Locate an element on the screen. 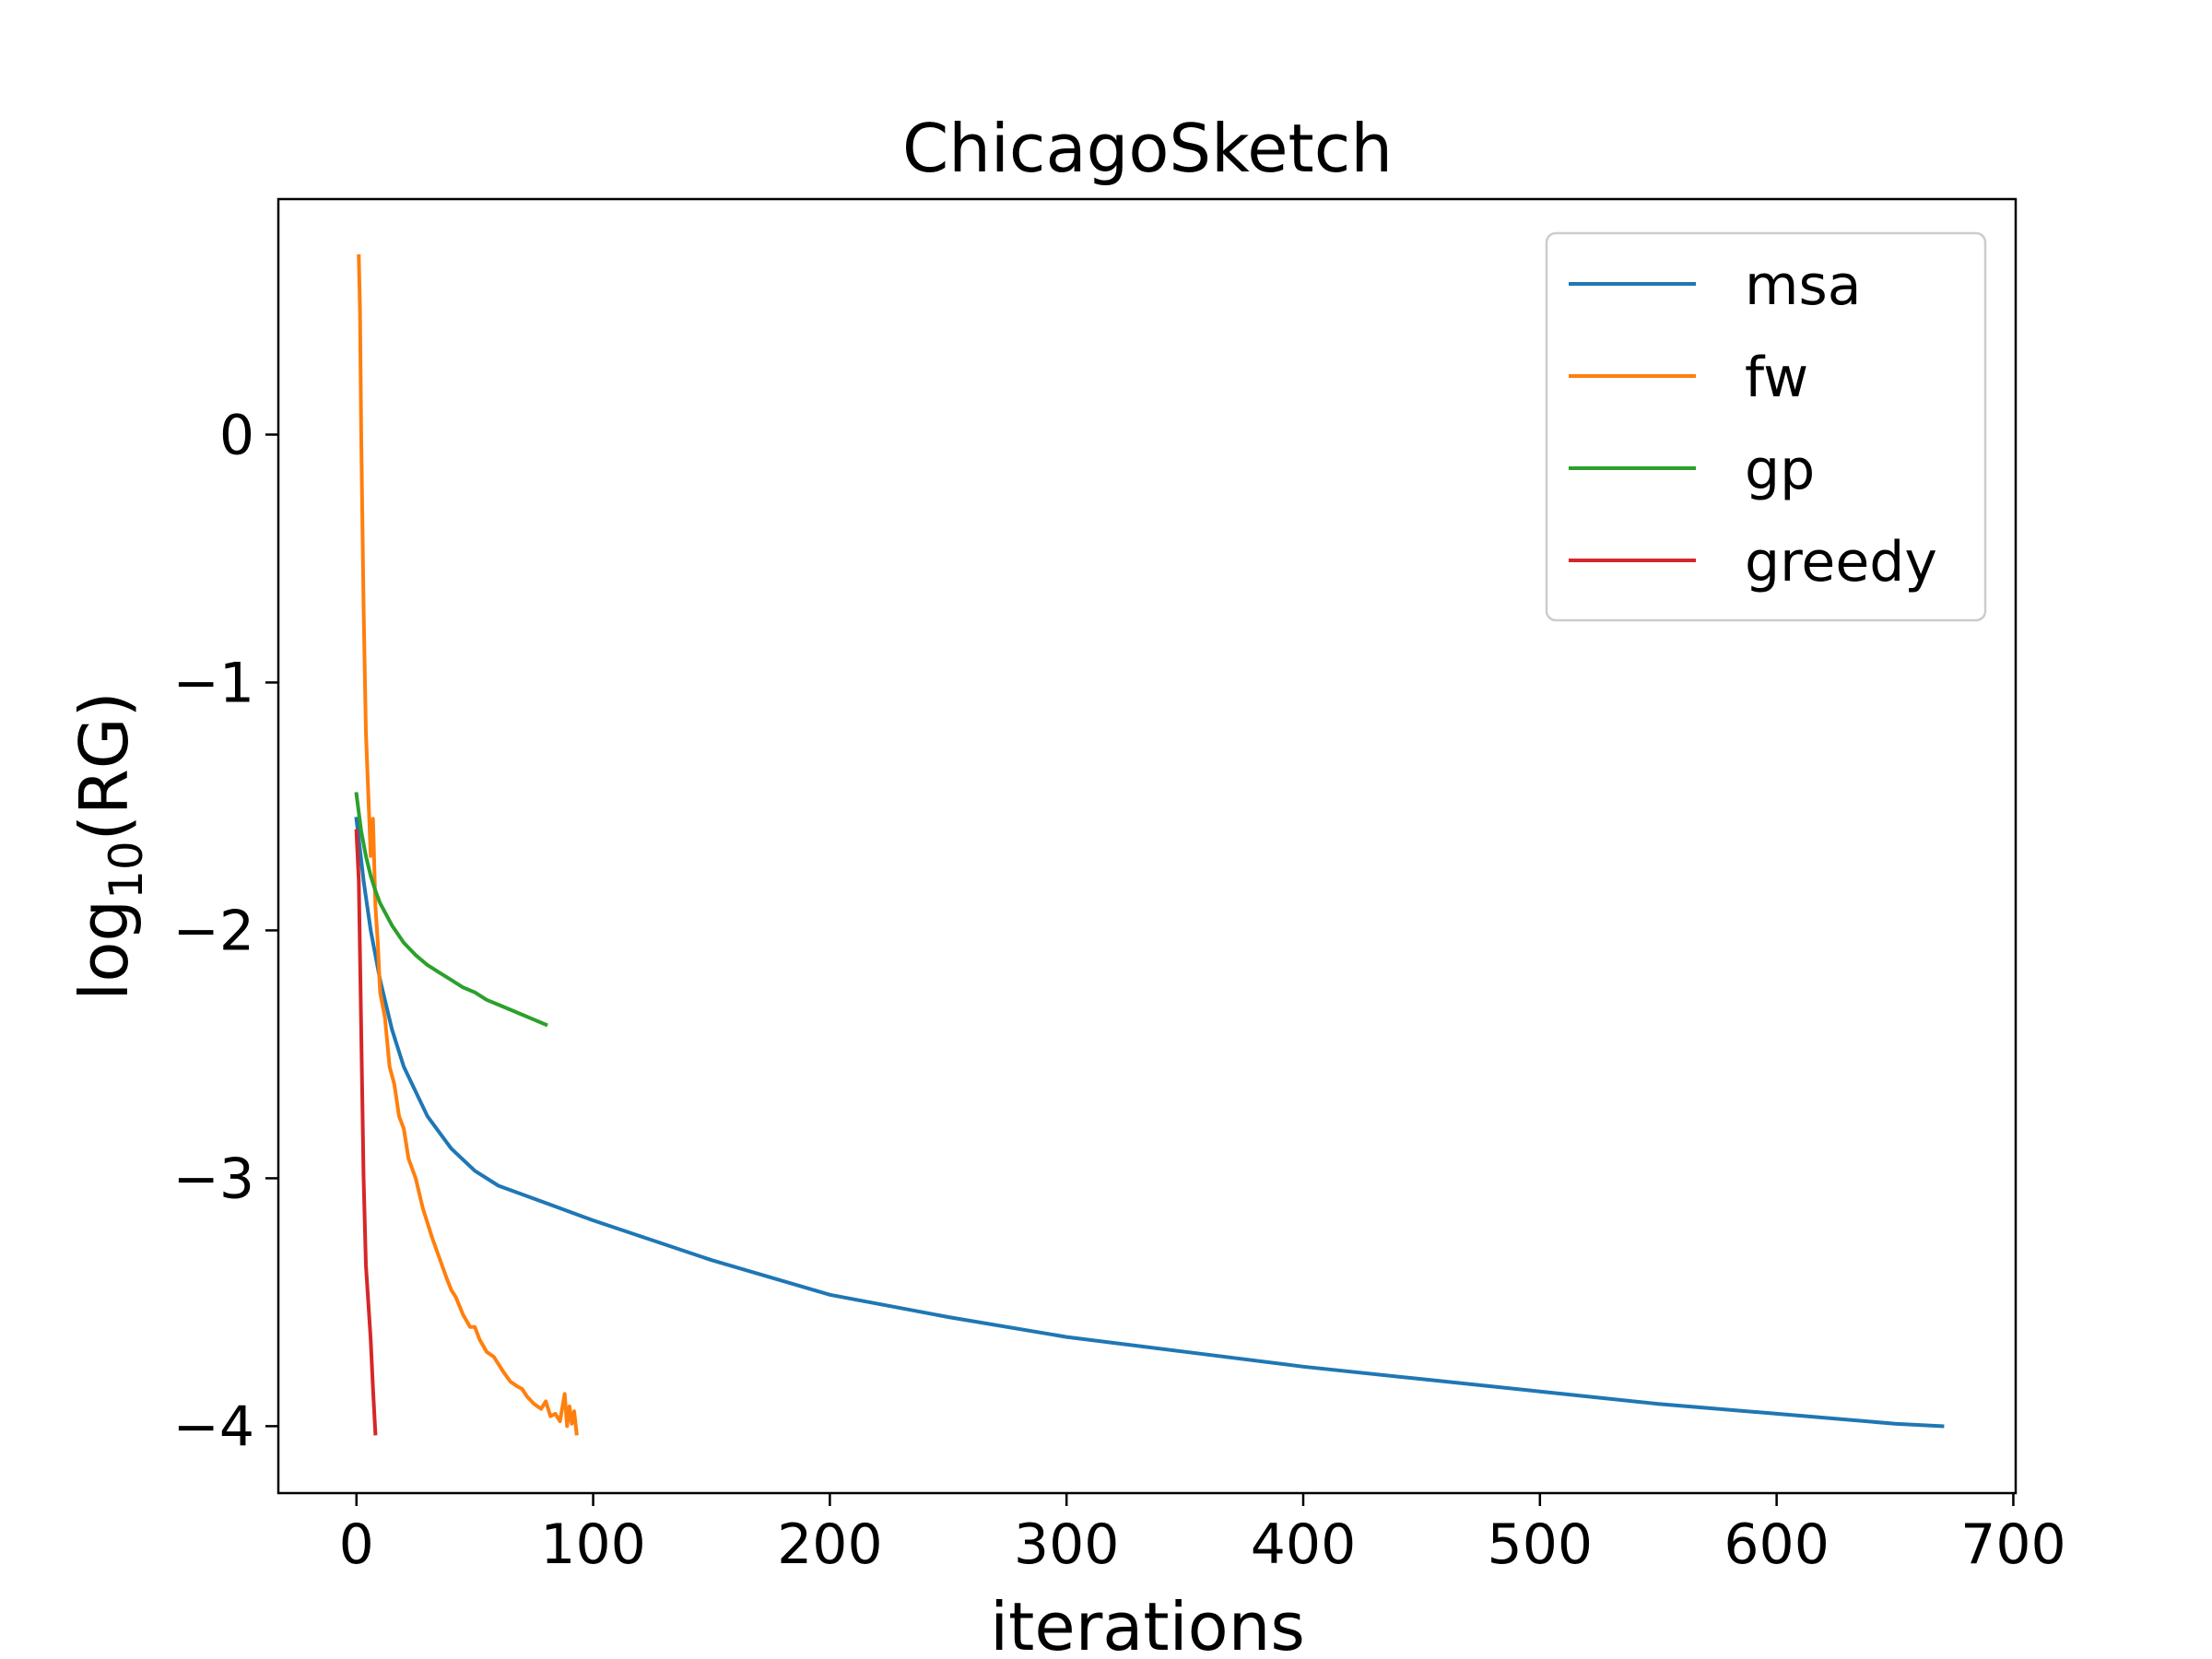 The height and width of the screenshot is (1659, 2212). y-axis-label-suffix: (RG) is located at coordinates (104, 766).